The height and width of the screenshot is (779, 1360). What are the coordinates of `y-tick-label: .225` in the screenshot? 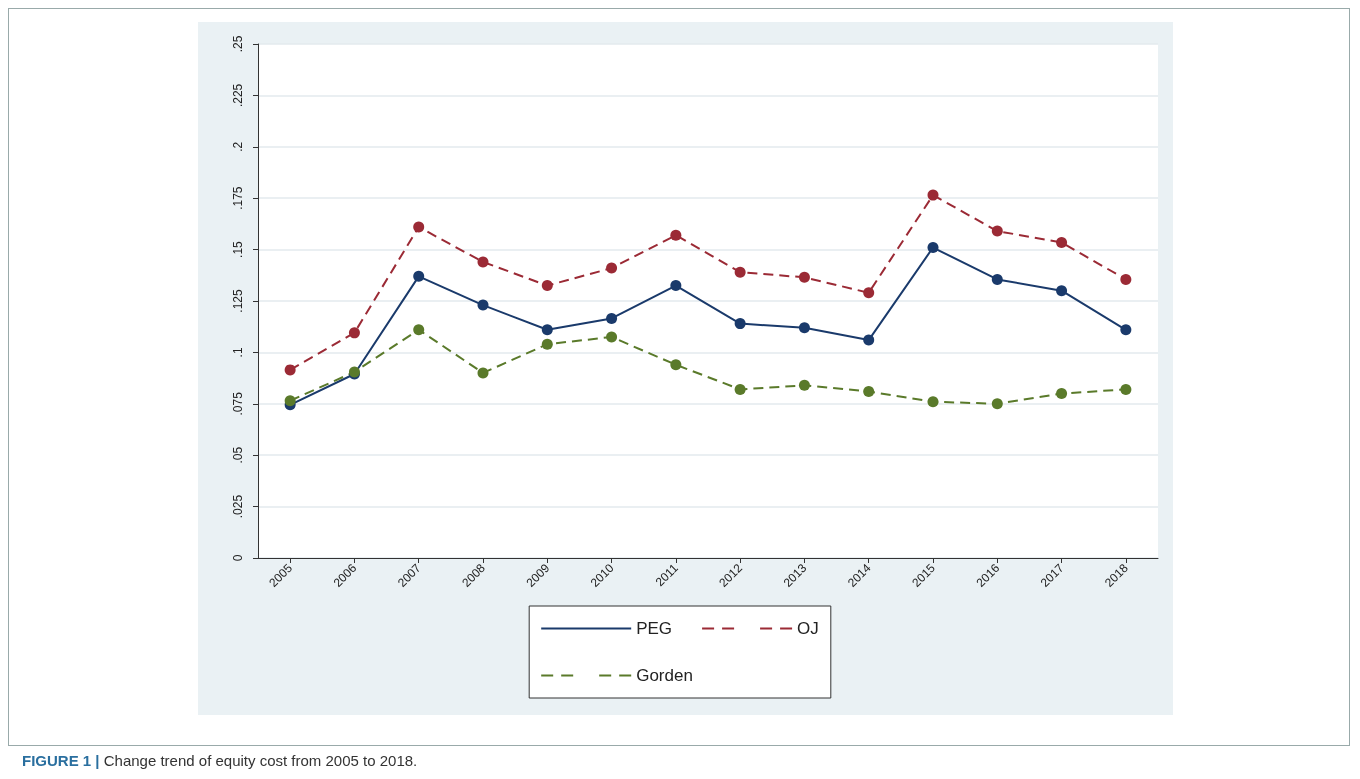 It's located at (238, 95).